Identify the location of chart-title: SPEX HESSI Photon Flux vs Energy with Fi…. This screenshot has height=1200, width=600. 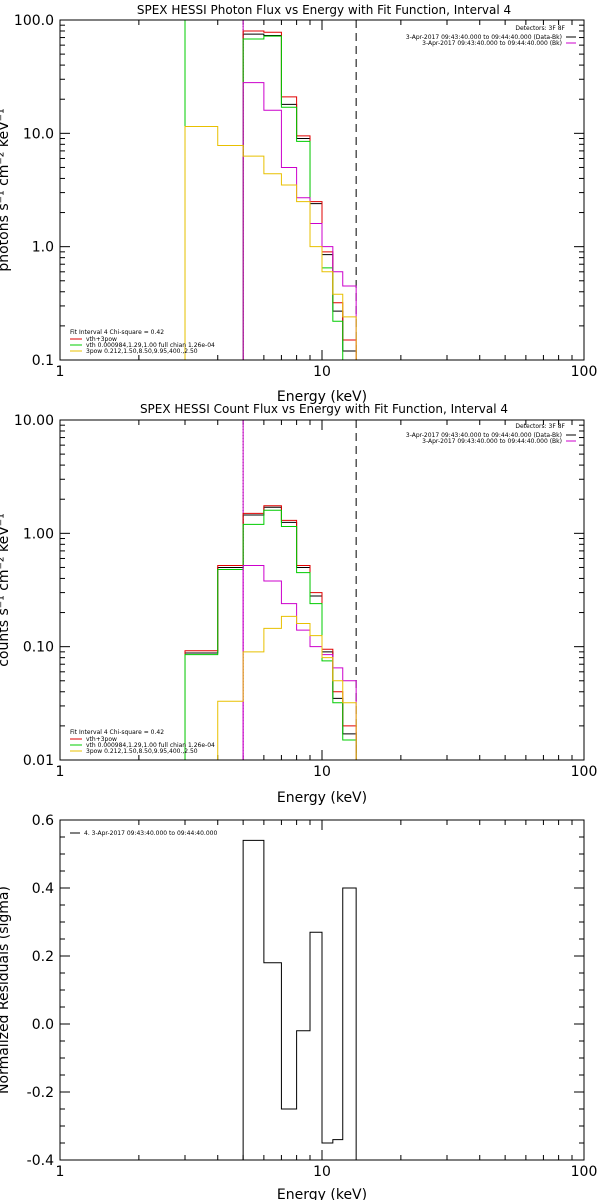
(324, 10).